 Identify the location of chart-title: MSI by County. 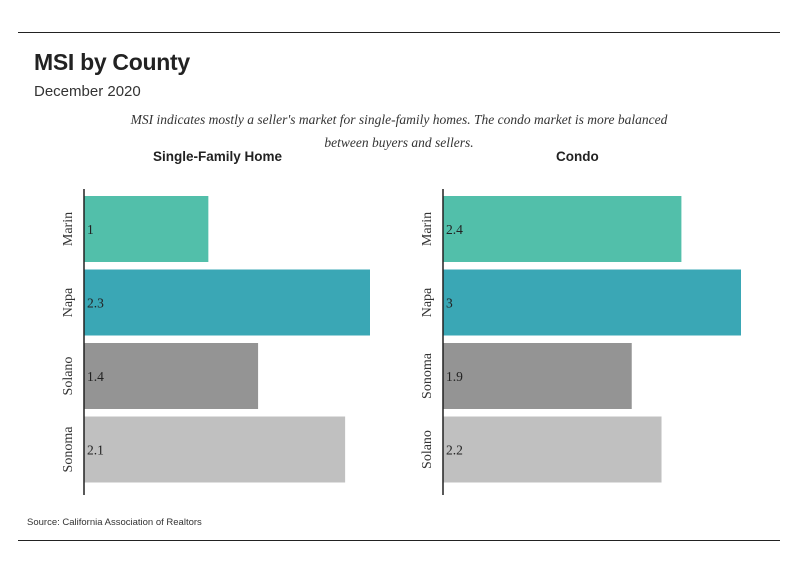
(112, 62).